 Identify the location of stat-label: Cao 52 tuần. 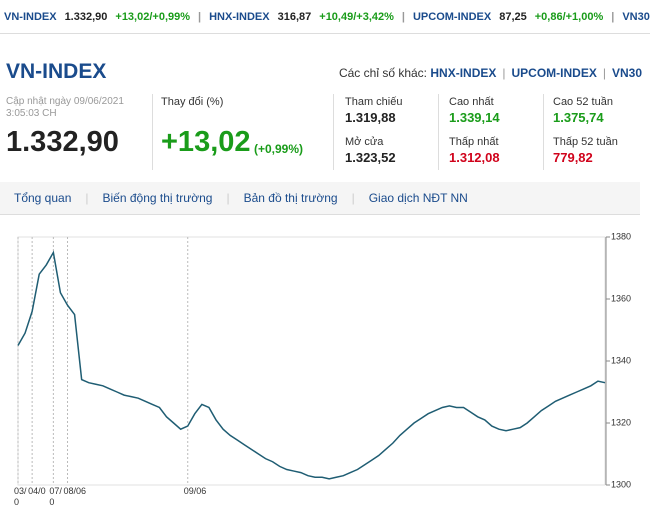
(583, 102).